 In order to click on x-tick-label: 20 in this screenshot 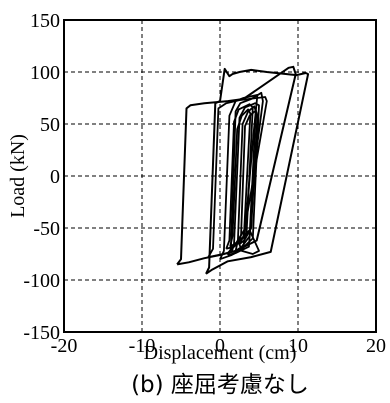, I will do `click(376, 346)`.